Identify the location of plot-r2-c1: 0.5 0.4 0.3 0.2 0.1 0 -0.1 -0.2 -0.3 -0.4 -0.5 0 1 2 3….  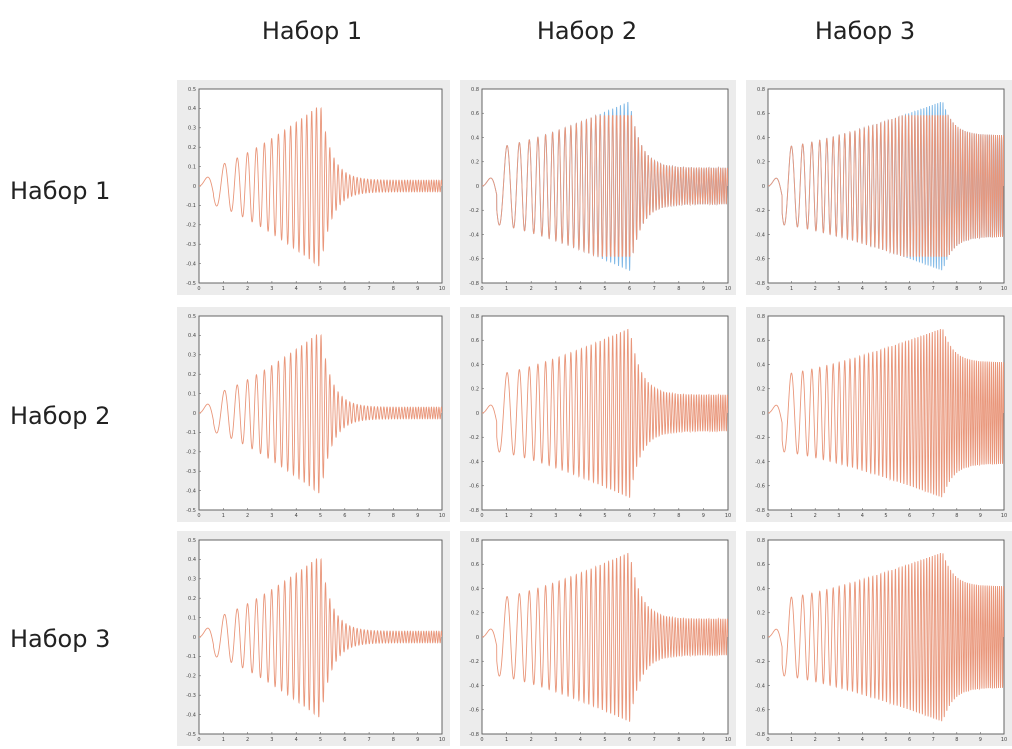
(313, 414).